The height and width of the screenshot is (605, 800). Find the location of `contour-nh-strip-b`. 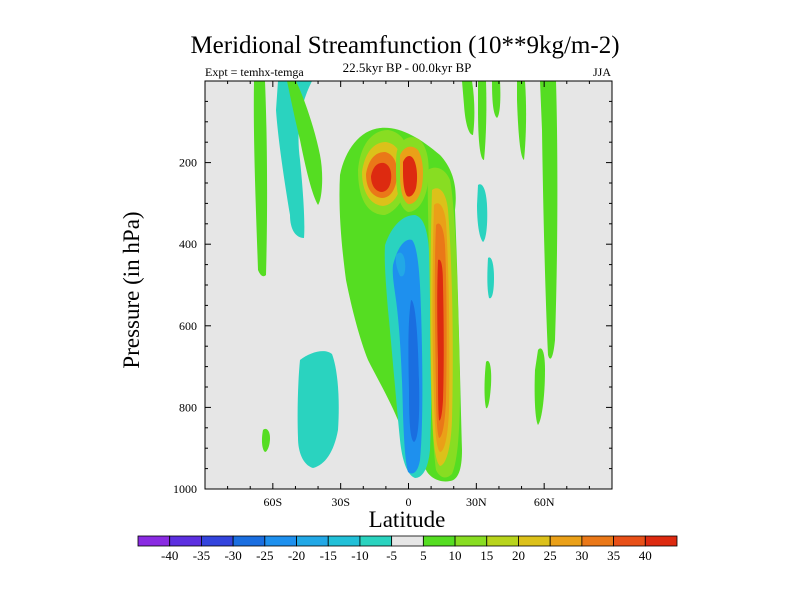

contour-nh-strip-b is located at coordinates (482, 120).